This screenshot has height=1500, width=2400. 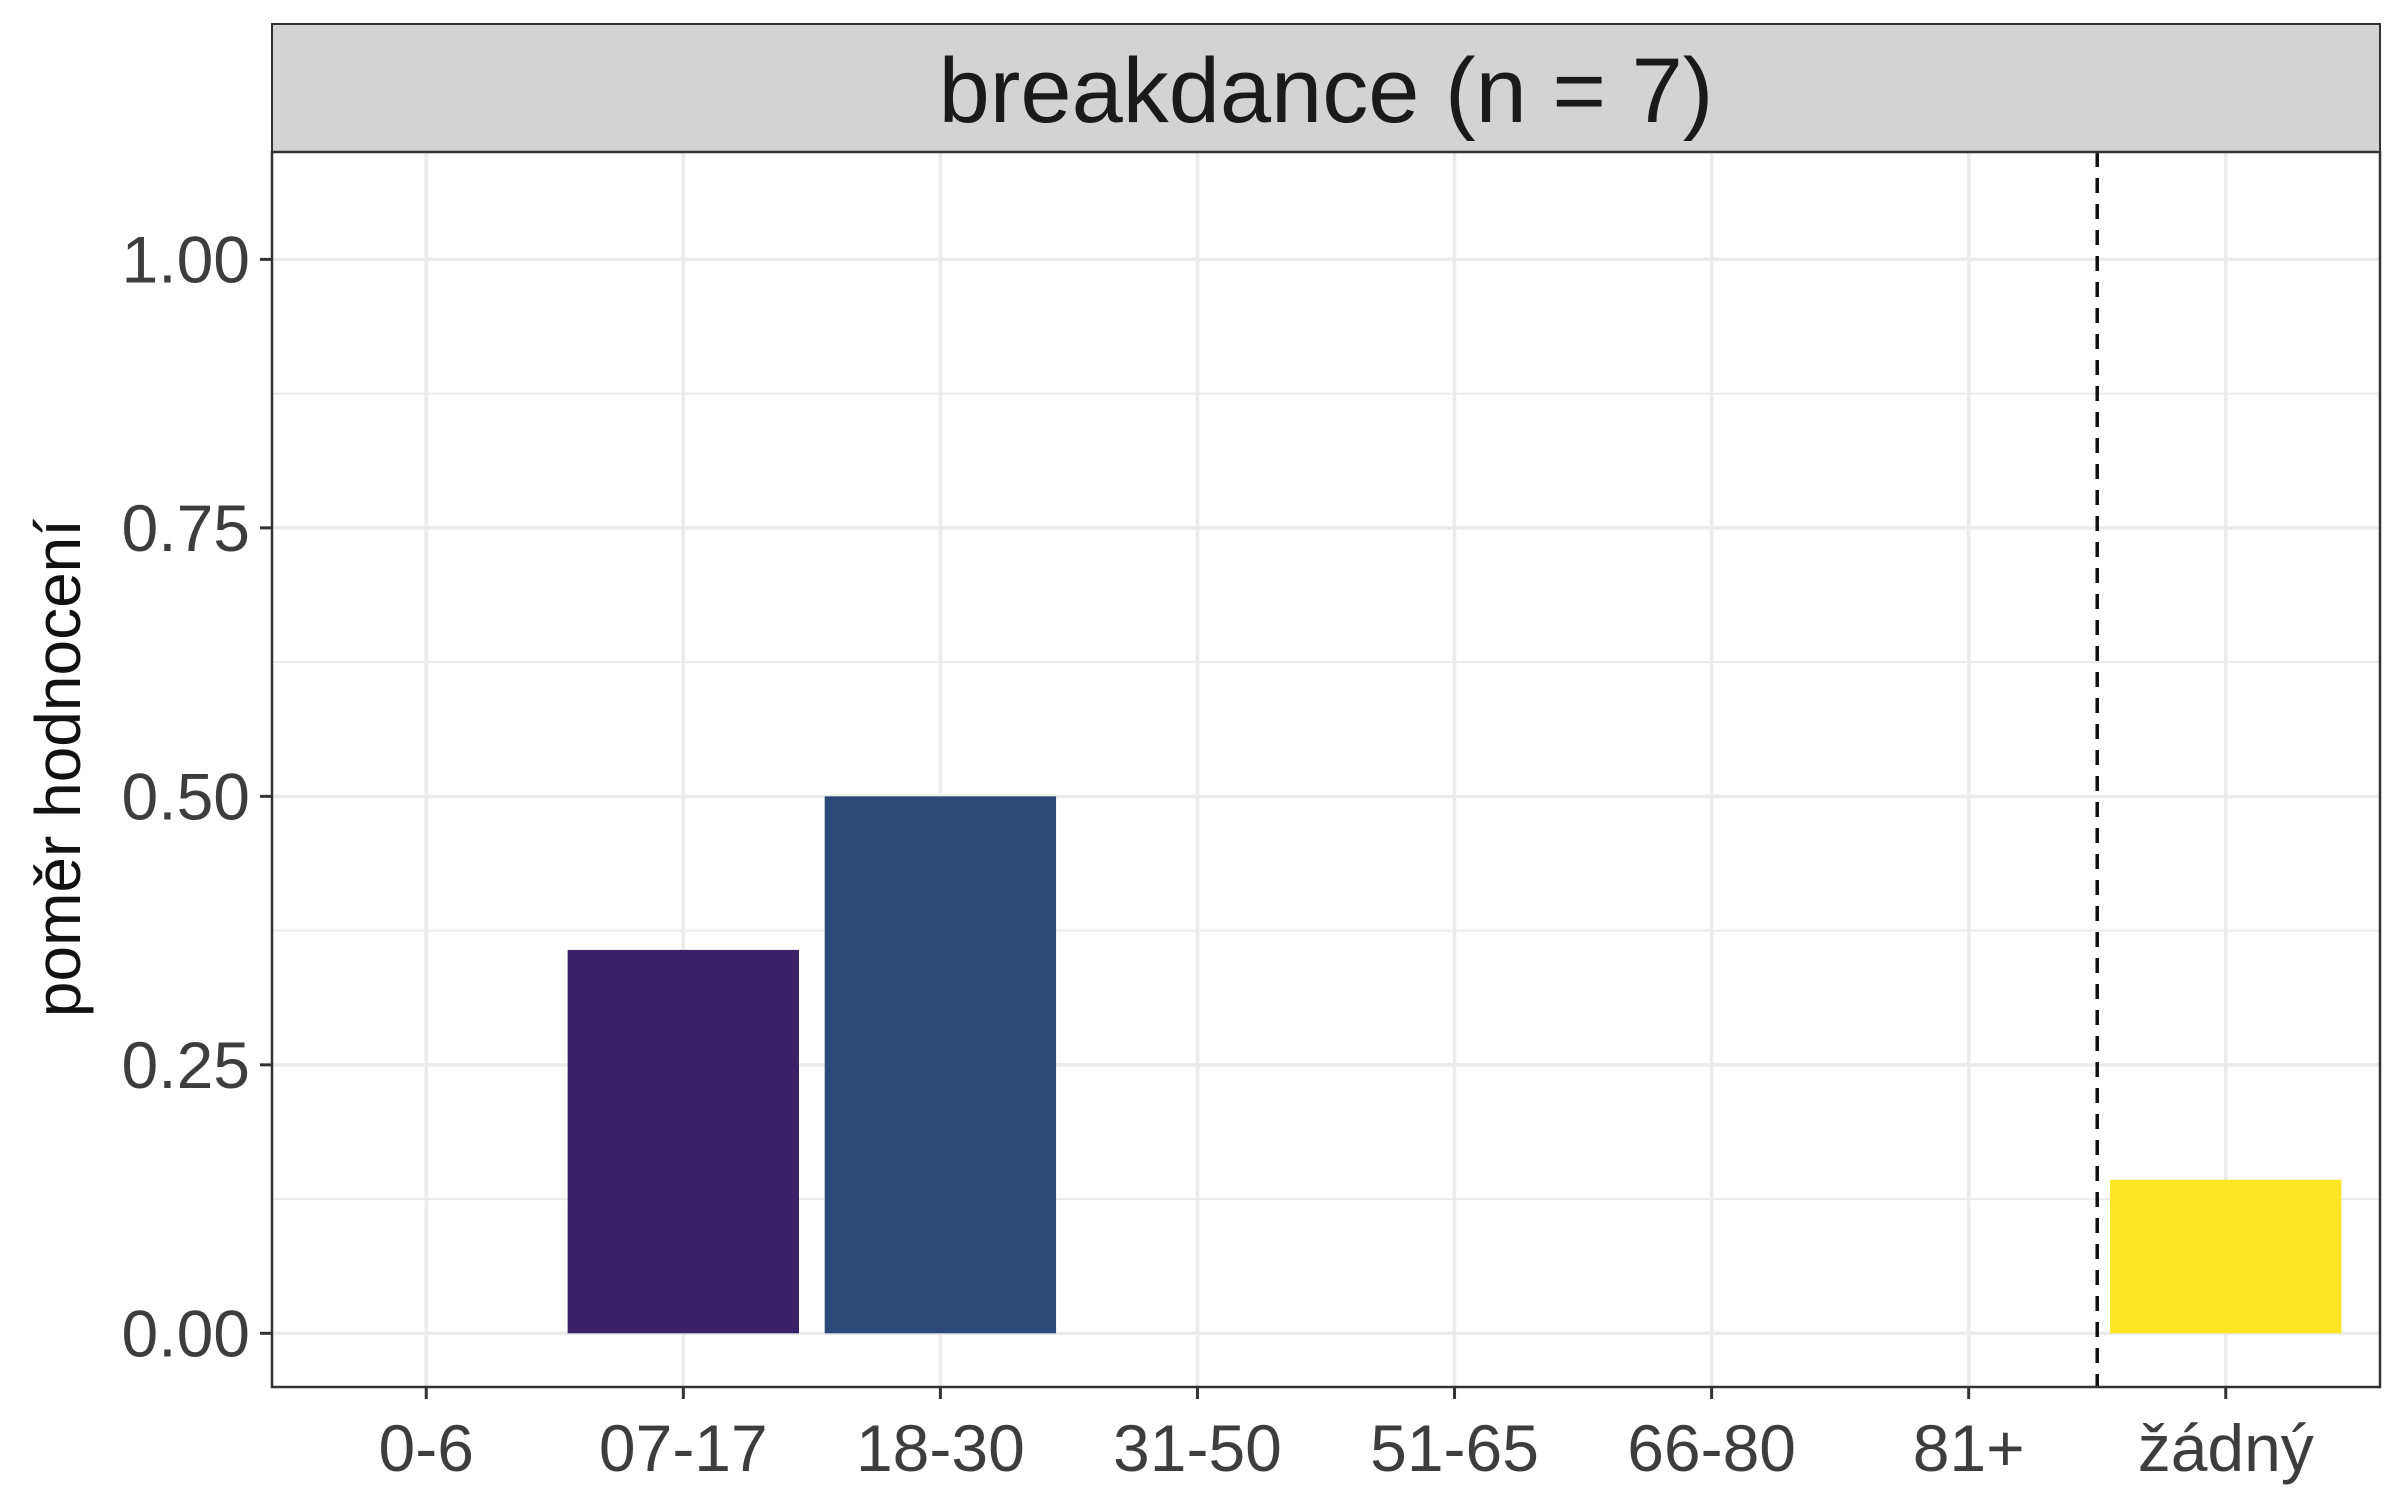 I want to click on facet-strip, so click(x=1326, y=88).